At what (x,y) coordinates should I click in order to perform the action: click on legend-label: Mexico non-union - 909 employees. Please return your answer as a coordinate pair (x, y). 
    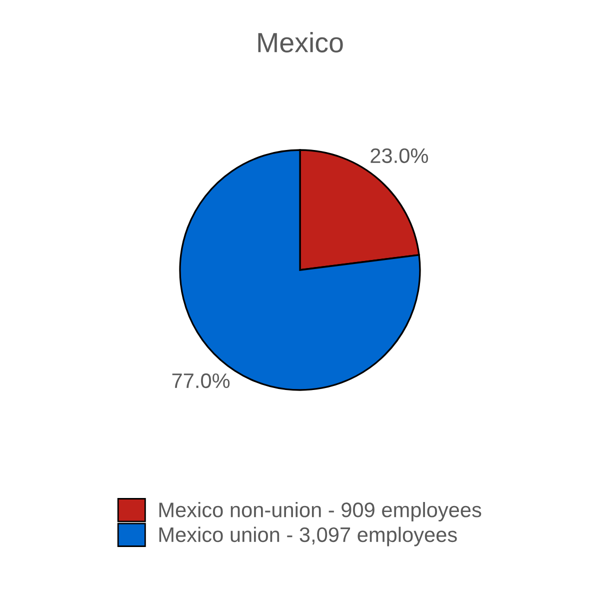
    Looking at the image, I should click on (320, 512).